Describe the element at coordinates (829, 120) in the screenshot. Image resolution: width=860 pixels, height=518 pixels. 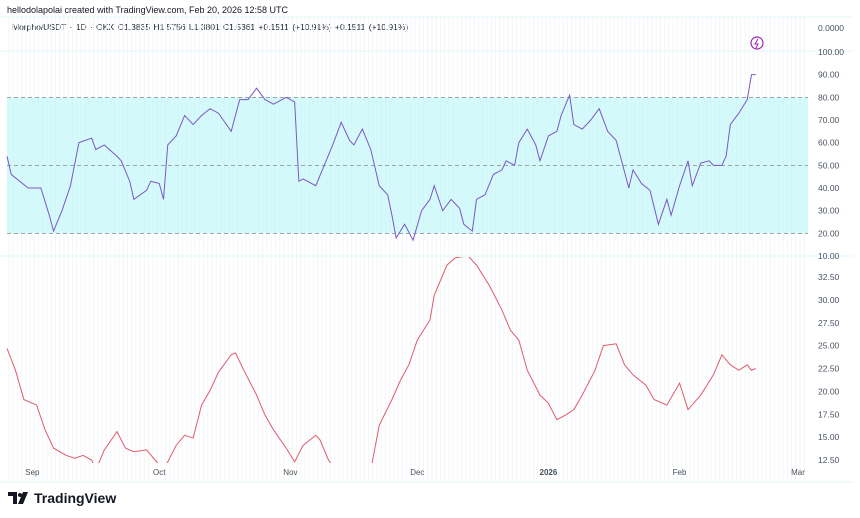
I see `rsi-axis-label: 70.00` at that location.